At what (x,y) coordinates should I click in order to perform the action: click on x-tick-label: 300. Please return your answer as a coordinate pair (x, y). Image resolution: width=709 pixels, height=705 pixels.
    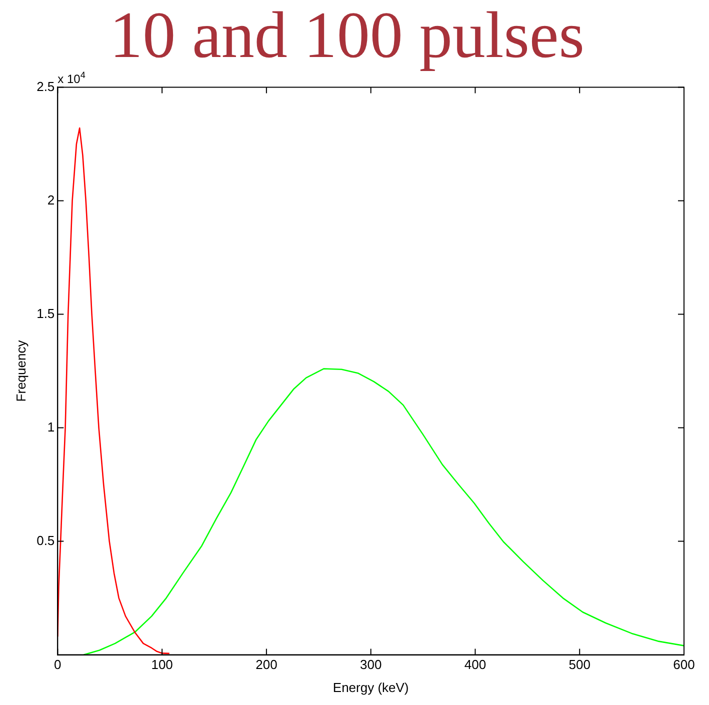
    Looking at the image, I should click on (371, 664).